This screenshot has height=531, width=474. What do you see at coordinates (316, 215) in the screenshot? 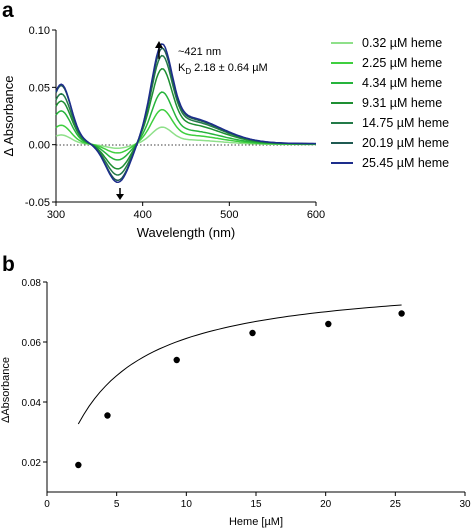
I see `panel-a-x-tick-label: 600` at bounding box center [316, 215].